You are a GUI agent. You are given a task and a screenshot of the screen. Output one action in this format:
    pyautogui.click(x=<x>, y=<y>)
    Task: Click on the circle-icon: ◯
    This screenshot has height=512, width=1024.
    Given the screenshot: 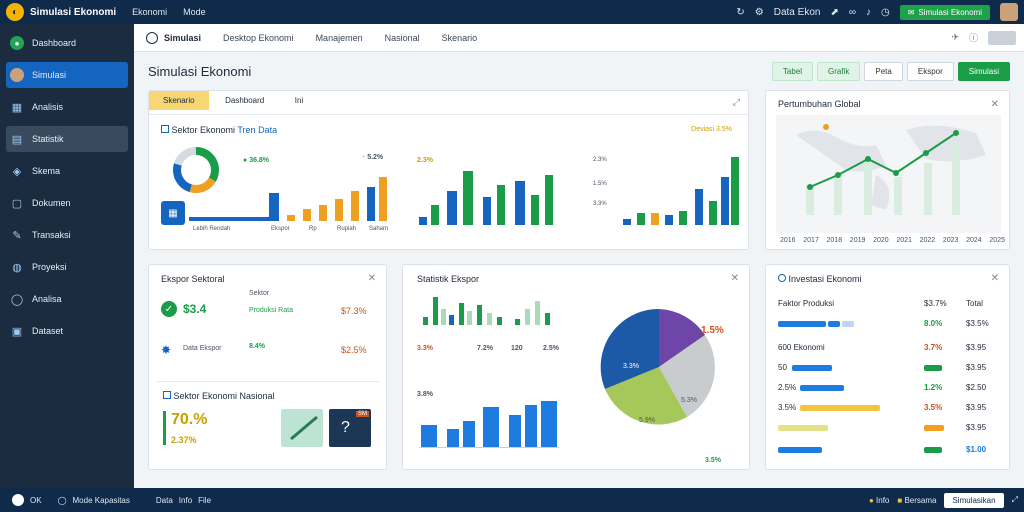 What is the action you would take?
    pyautogui.click(x=62, y=500)
    